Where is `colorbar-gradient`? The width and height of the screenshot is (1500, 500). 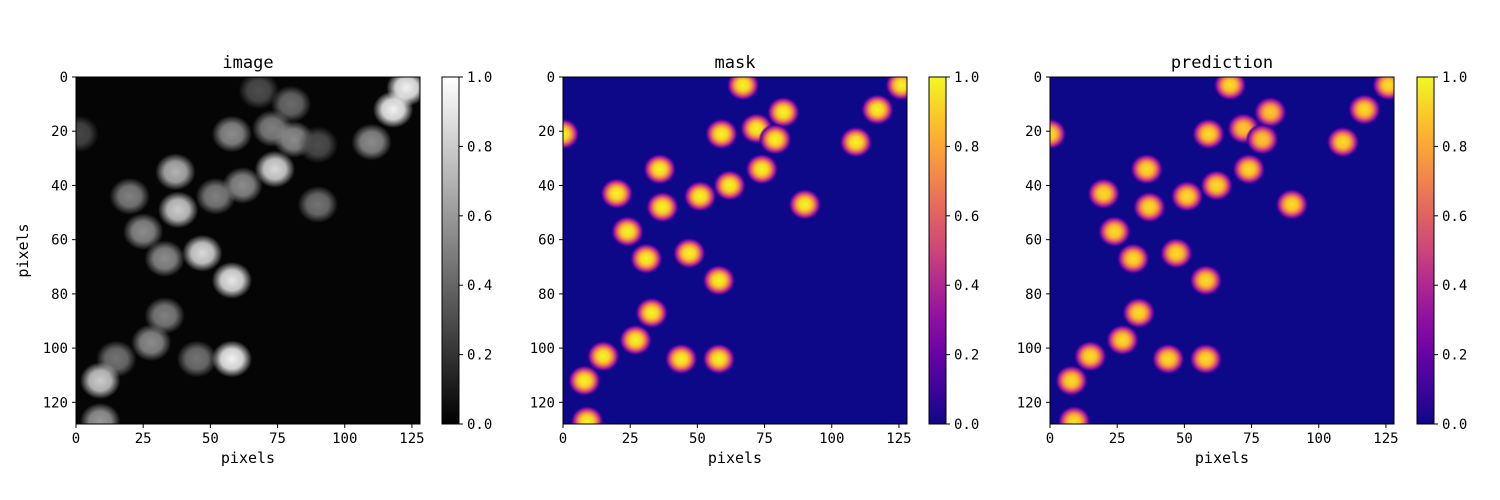
colorbar-gradient is located at coordinates (937, 250).